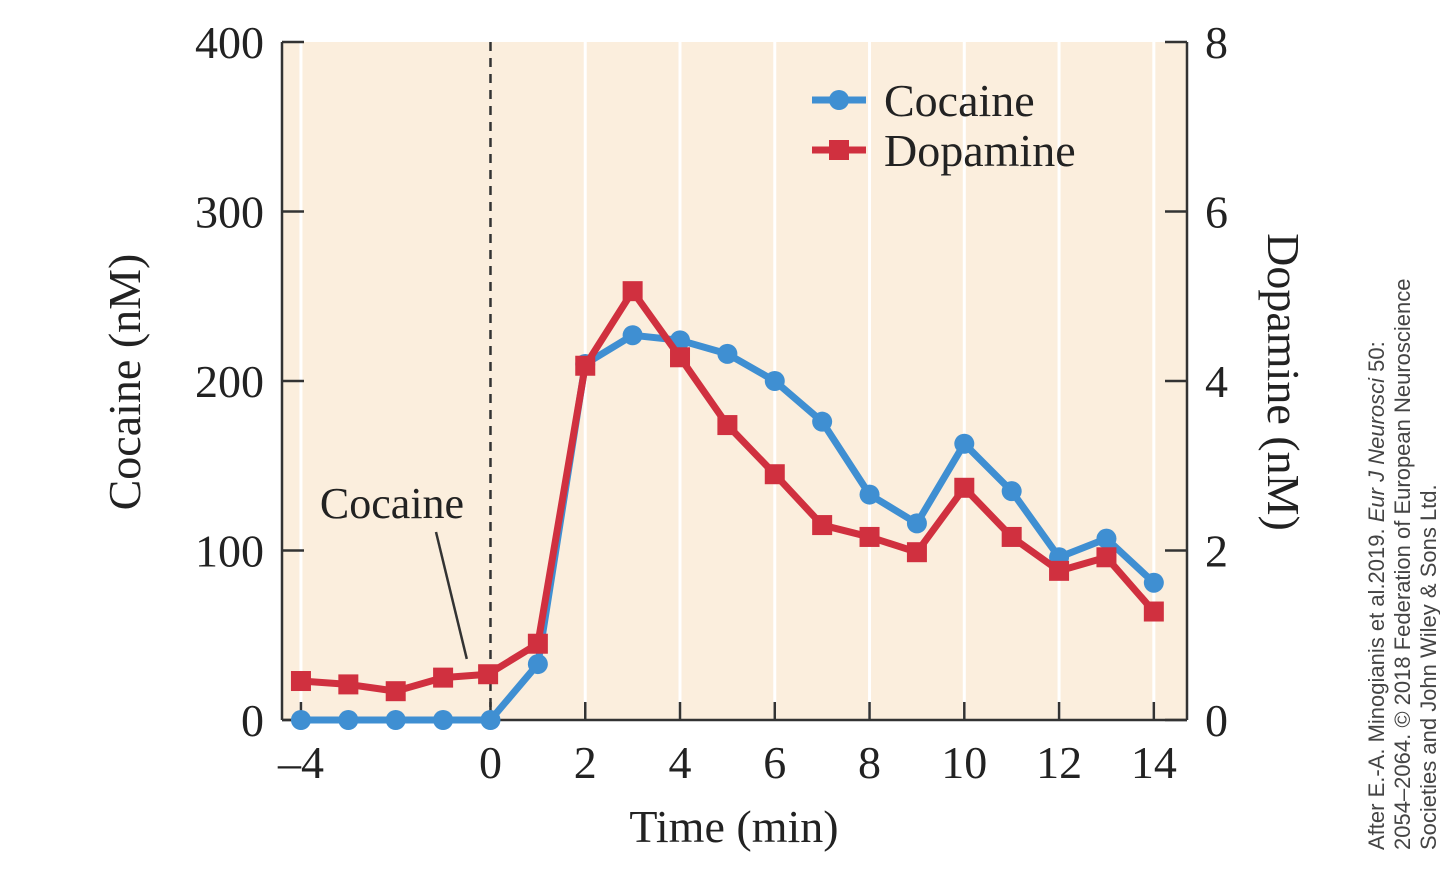 This screenshot has width=1440, height=875. What do you see at coordinates (1154, 762) in the screenshot?
I see `x-tick-label: 14` at bounding box center [1154, 762].